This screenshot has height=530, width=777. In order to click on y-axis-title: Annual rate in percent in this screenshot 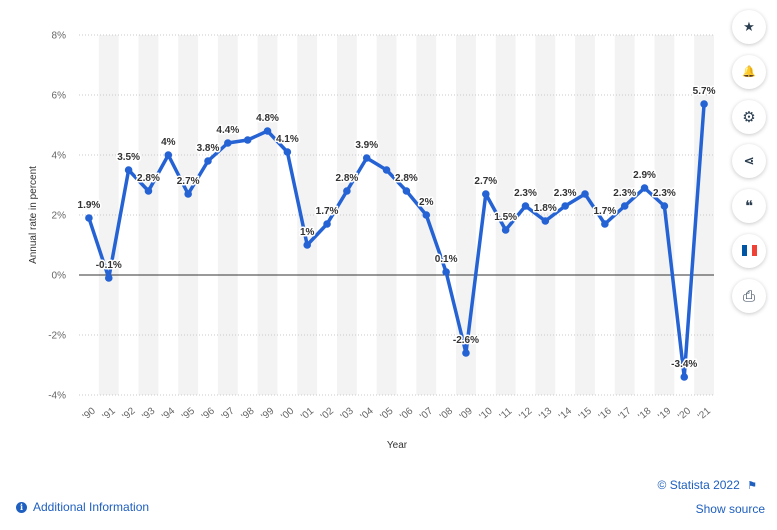, I will do `click(33, 215)`.